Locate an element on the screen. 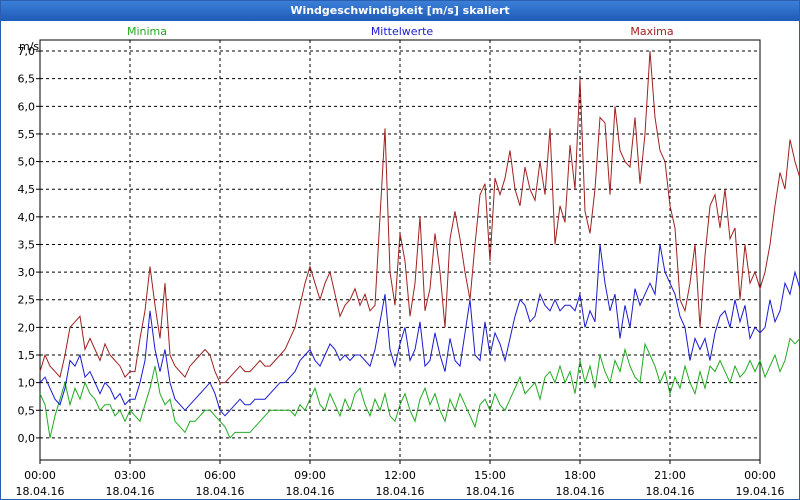 This screenshot has height=500, width=800. y-tick-label: 1,0 is located at coordinates (27, 383).